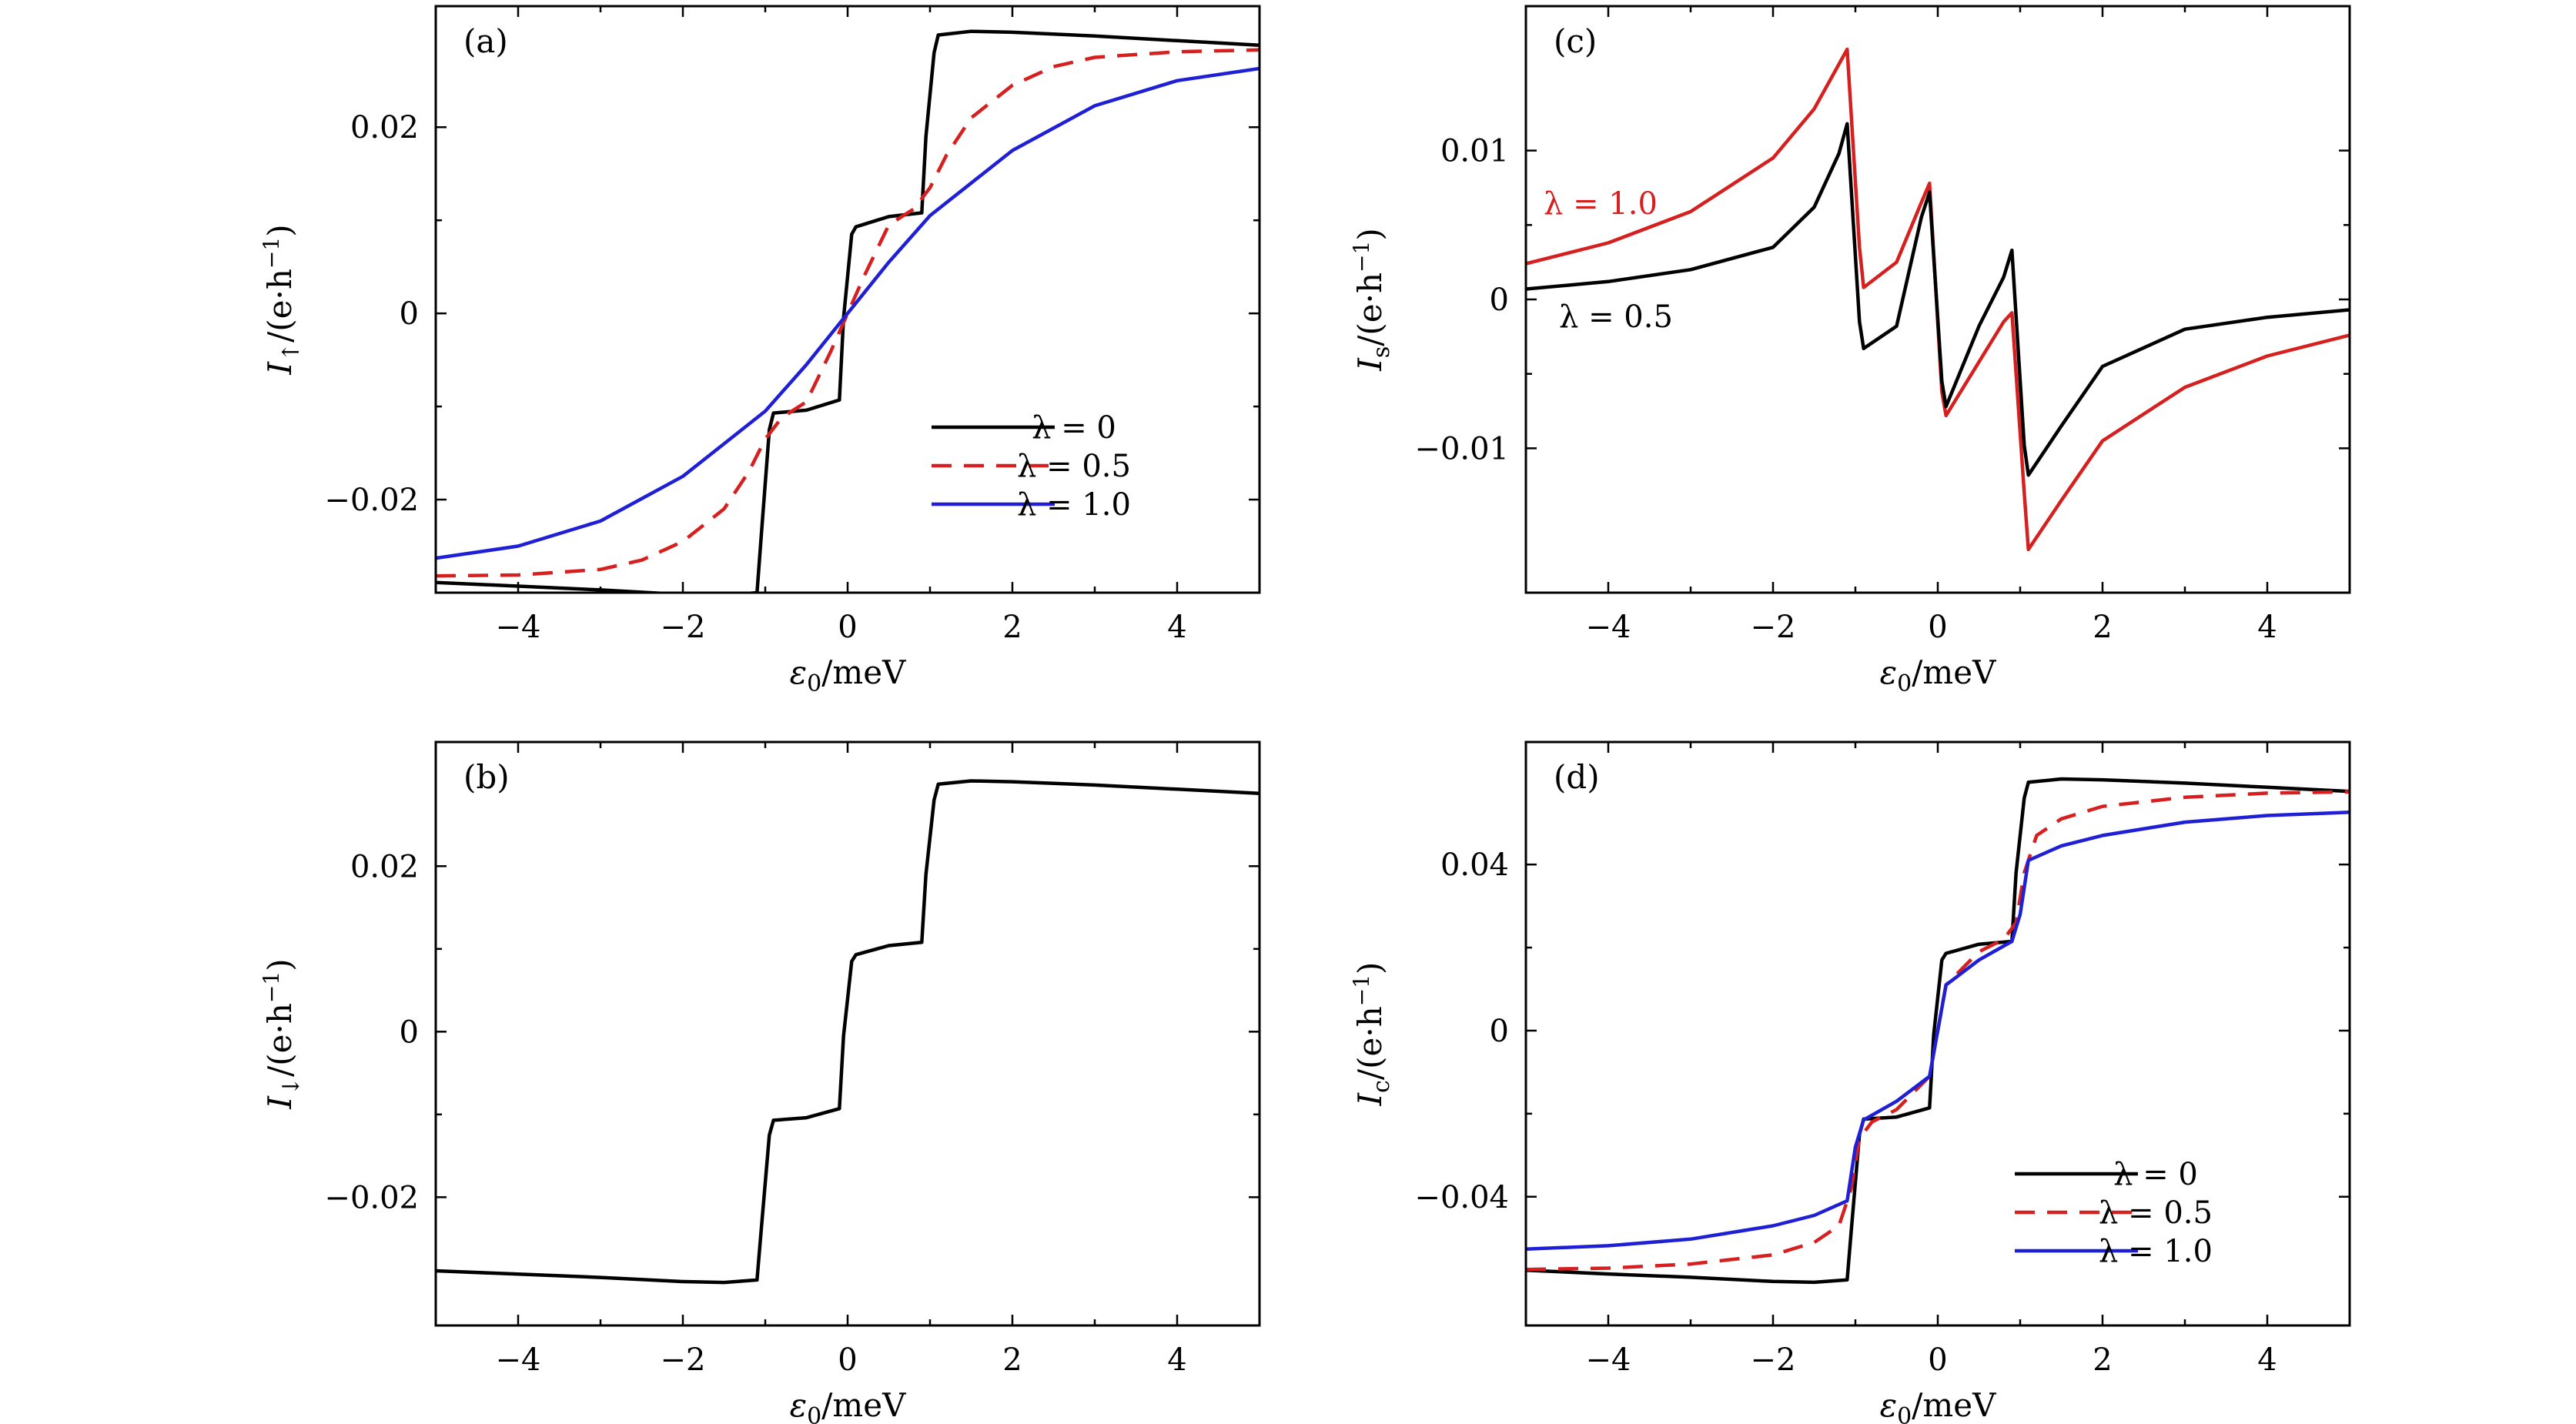 The height and width of the screenshot is (1424, 2576). I want to click on panel-tag: (d), so click(1577, 777).